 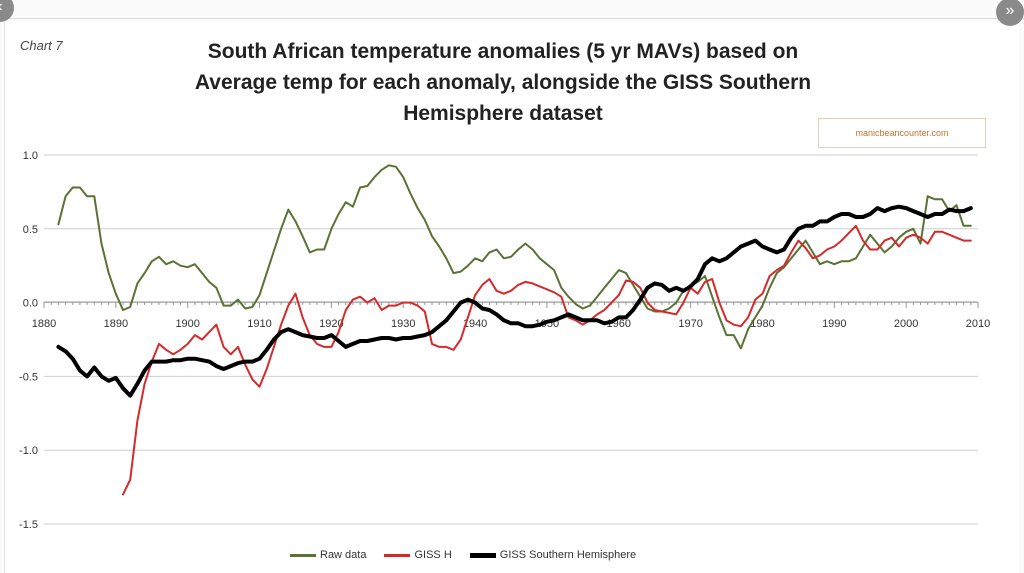 What do you see at coordinates (259, 324) in the screenshot?
I see `x-tick-label: 1910` at bounding box center [259, 324].